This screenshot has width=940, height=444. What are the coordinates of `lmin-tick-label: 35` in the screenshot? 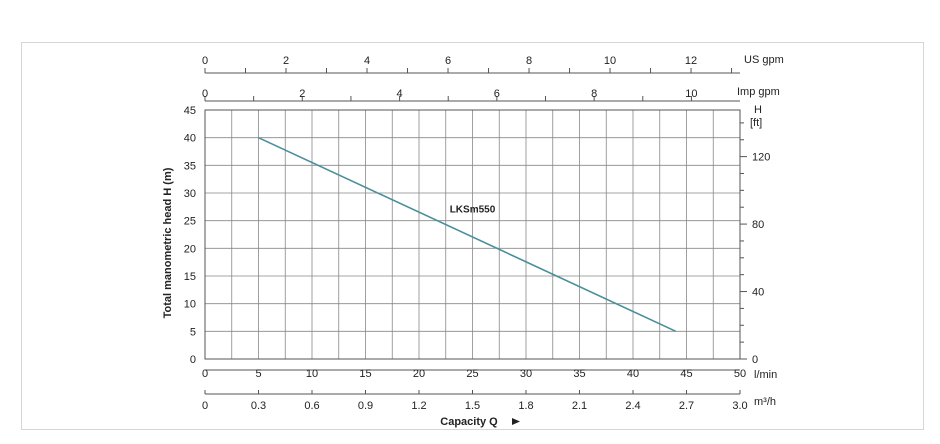 It's located at (579, 374).